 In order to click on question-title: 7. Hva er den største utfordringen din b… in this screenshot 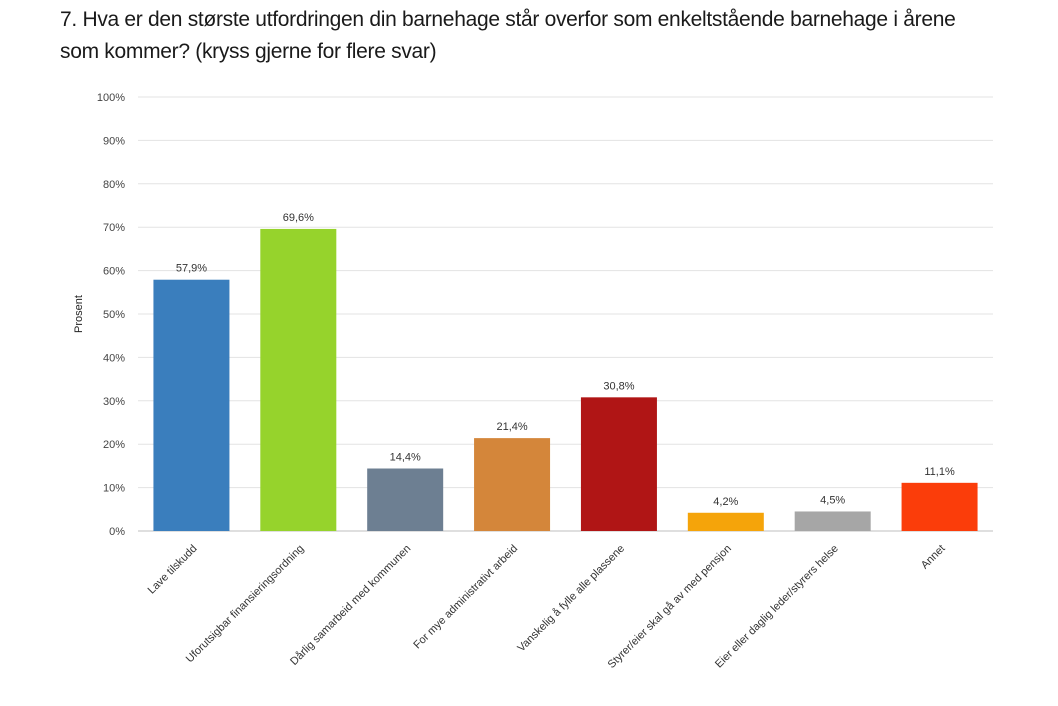, I will do `click(555, 36)`.